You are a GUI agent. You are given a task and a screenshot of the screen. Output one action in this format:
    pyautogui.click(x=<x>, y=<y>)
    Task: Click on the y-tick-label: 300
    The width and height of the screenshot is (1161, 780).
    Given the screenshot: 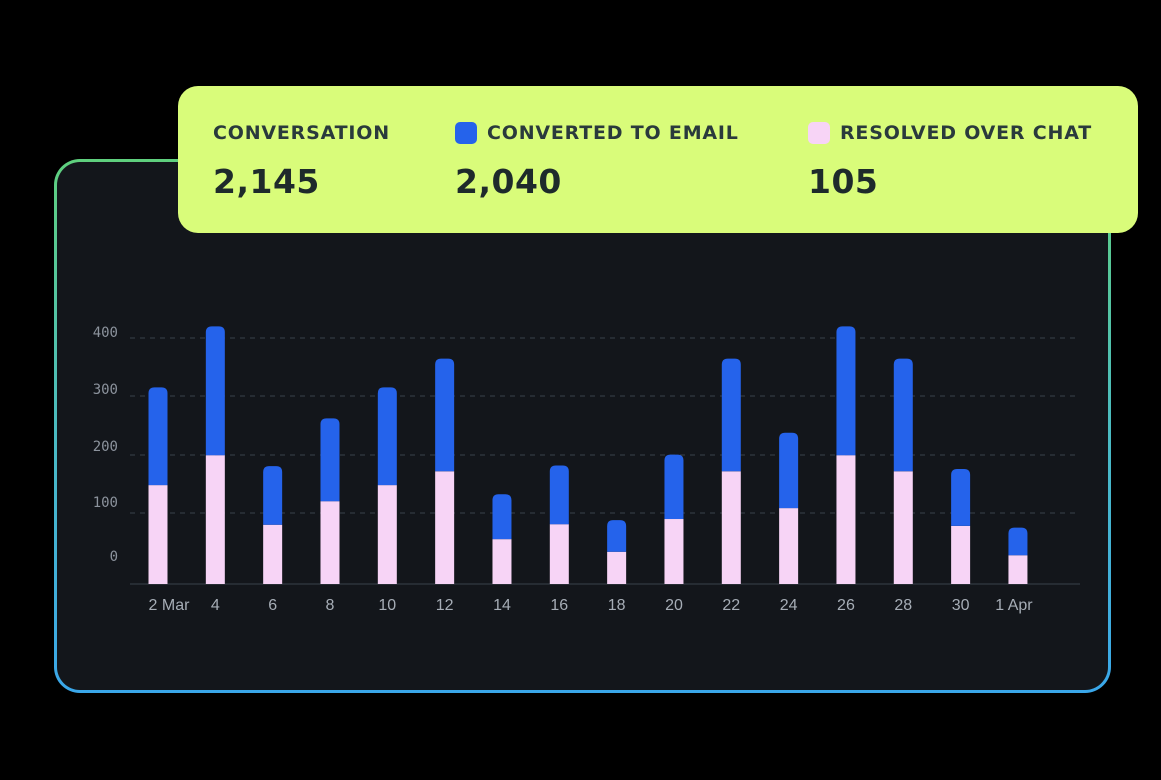 What is the action you would take?
    pyautogui.click(x=105, y=390)
    